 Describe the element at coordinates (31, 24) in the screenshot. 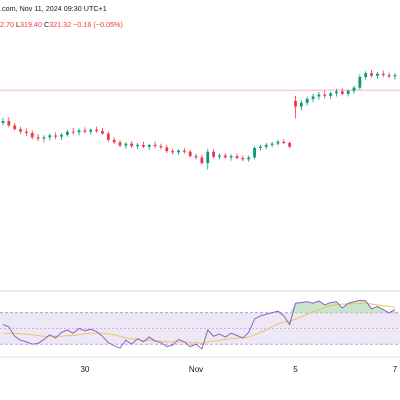

I see `ohlc-low-value: 319.40` at that location.